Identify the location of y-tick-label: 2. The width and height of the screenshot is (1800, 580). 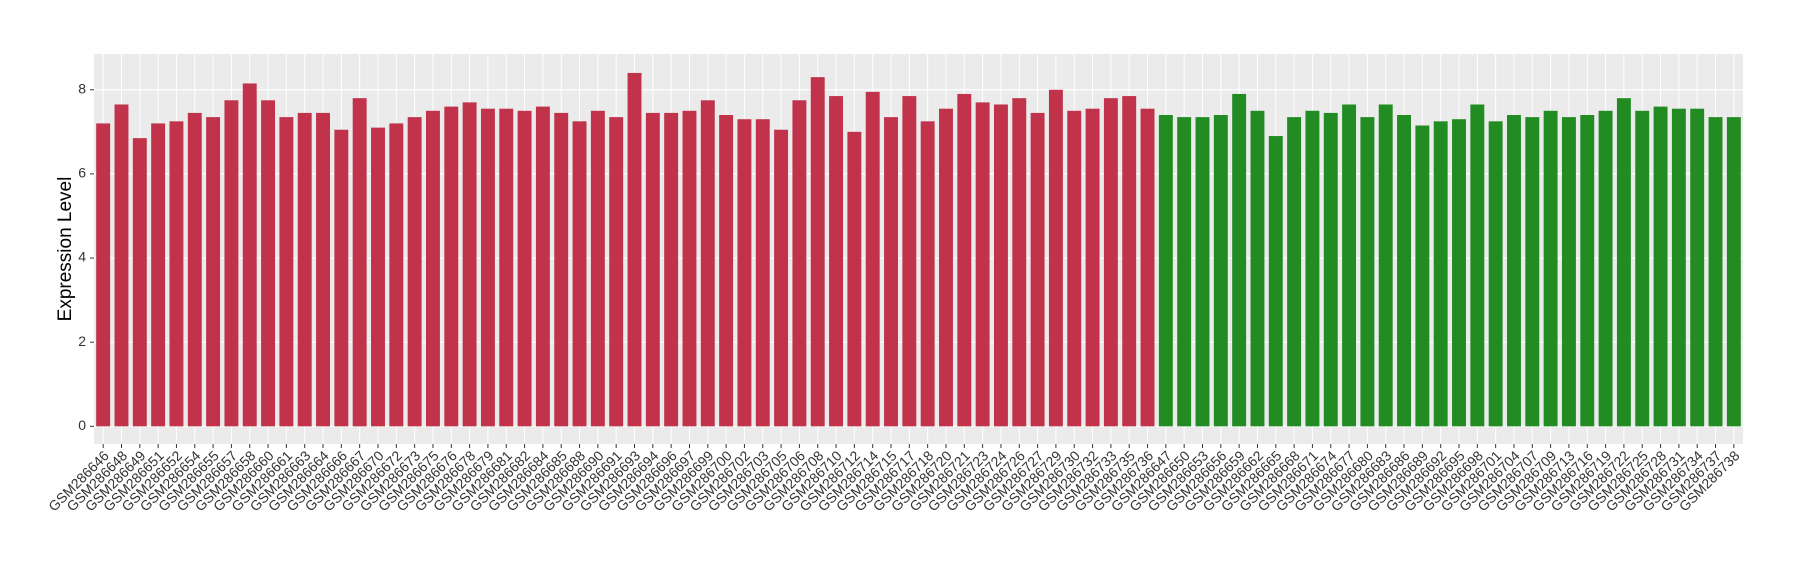
(82, 341).